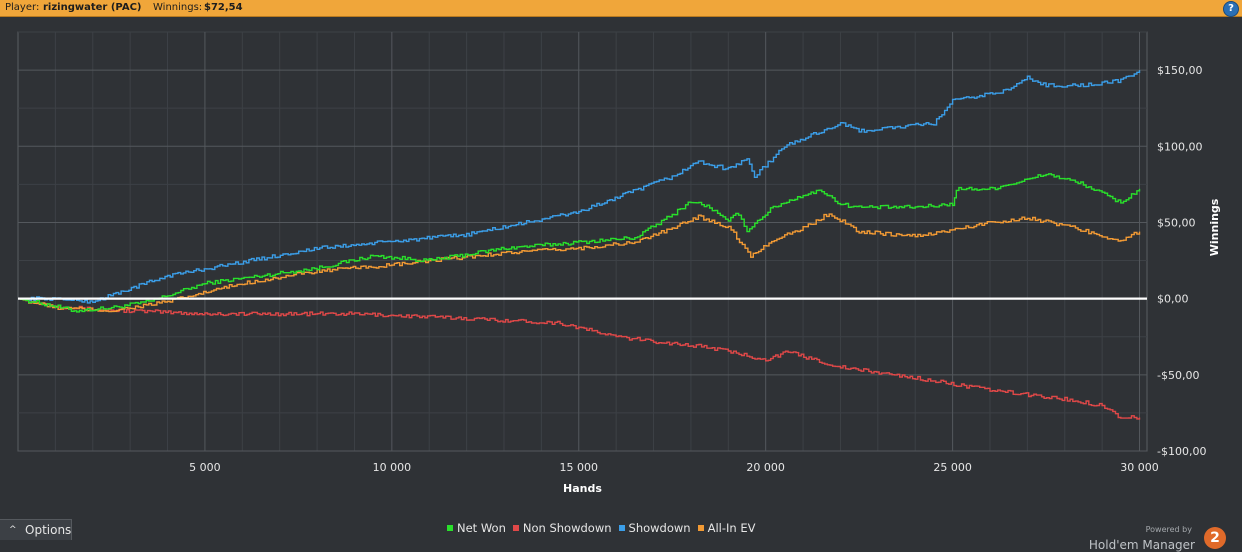 This screenshot has width=1242, height=552. I want to click on help-icon: ?, so click(1231, 9).